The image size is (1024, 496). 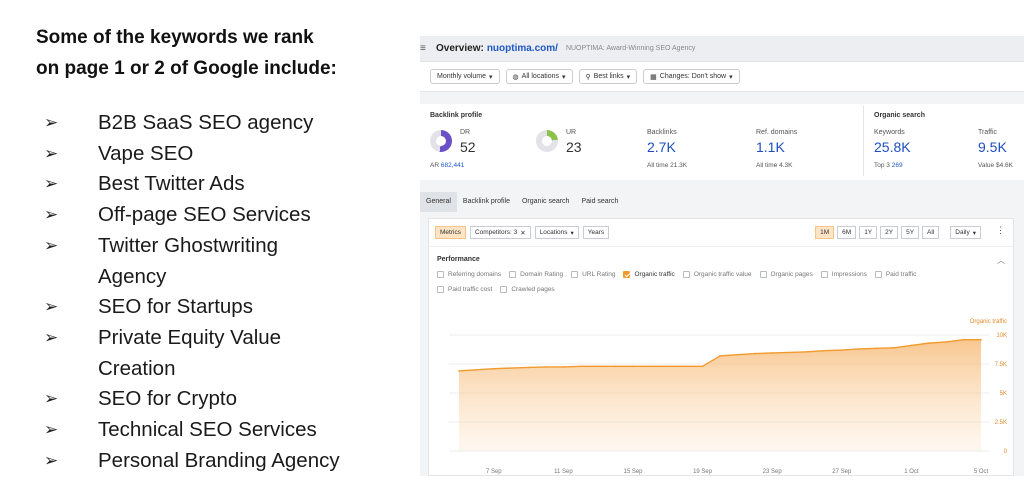 What do you see at coordinates (452, 165) in the screenshot?
I see `ar-value: 682,441` at bounding box center [452, 165].